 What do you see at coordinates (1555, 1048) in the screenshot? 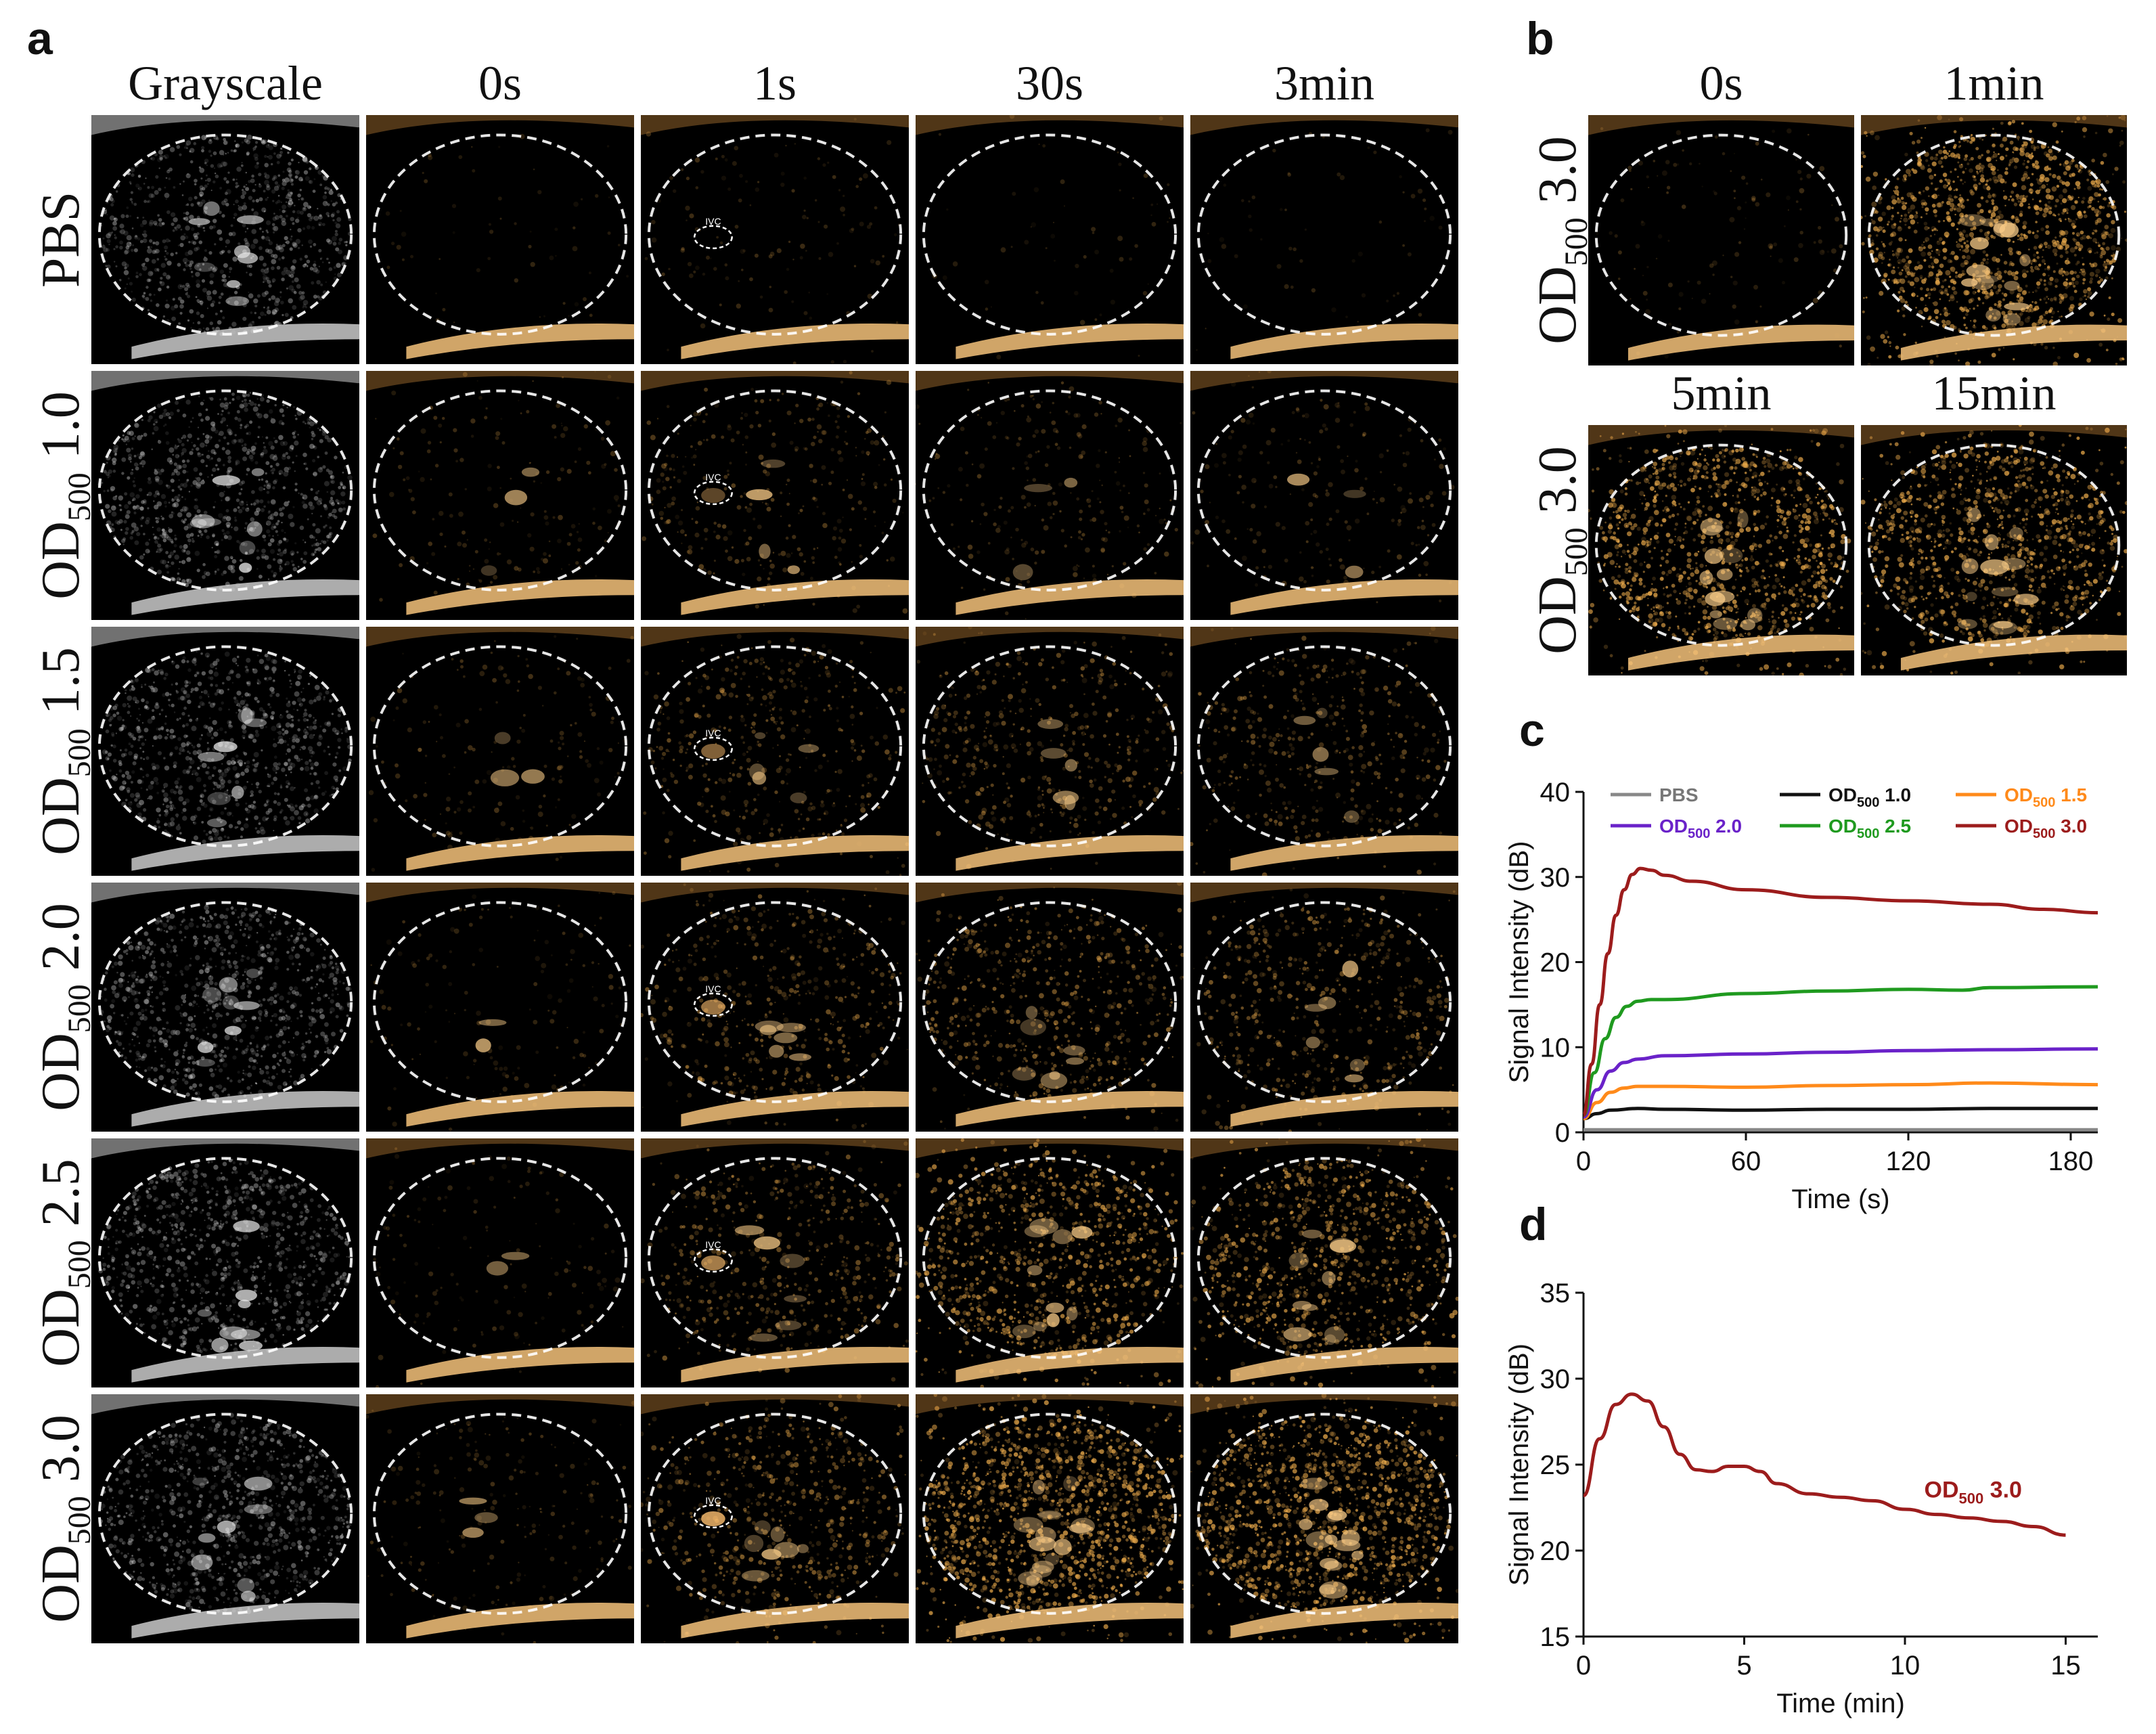
I see `y-tick-label: 10` at bounding box center [1555, 1048].